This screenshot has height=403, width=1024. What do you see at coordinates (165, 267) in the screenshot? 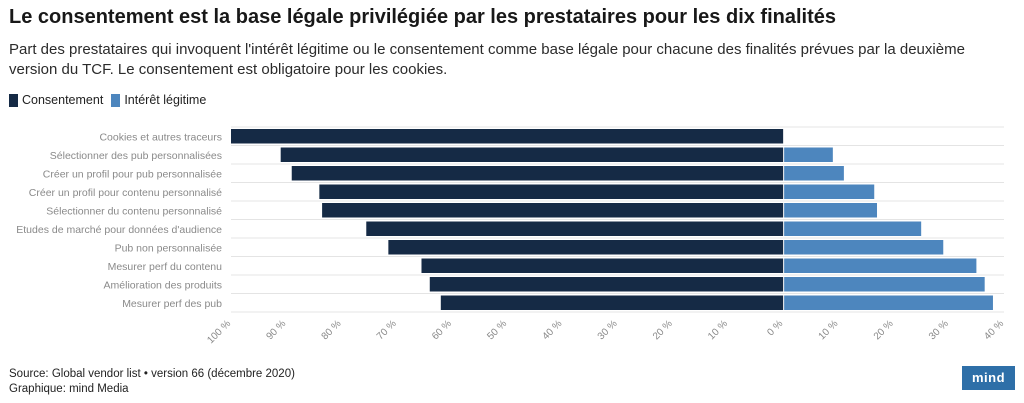
I see `category-label: Mesurer perf du contenu` at bounding box center [165, 267].